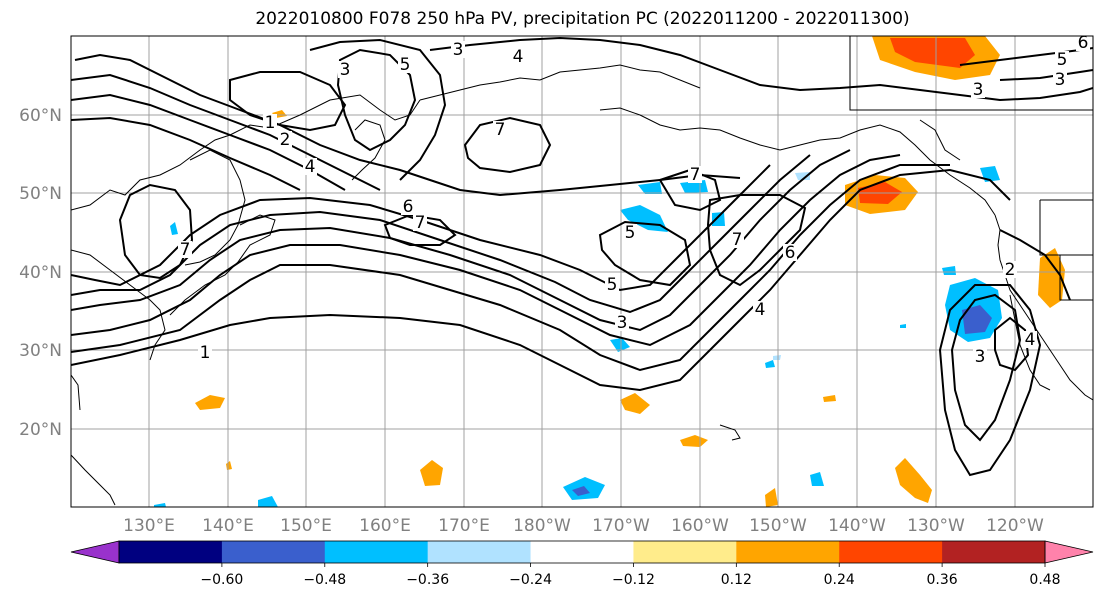 This screenshot has height=601, width=1105. What do you see at coordinates (932, 53) in the screenshot?
I see `precip-positive-core` at bounding box center [932, 53].